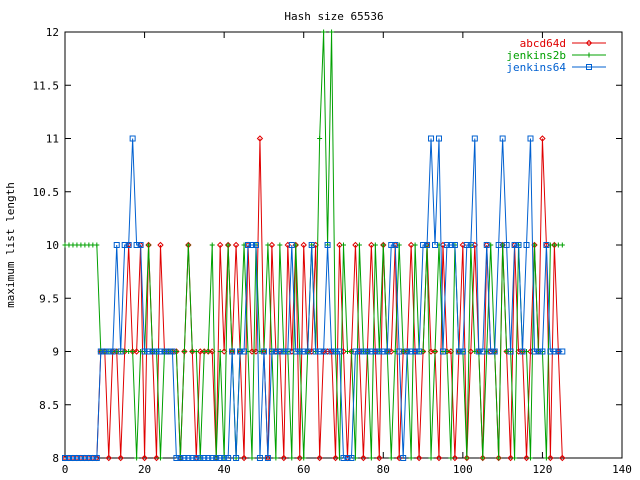  What do you see at coordinates (622, 469) in the screenshot?
I see `x-tick-label: 140` at bounding box center [622, 469].